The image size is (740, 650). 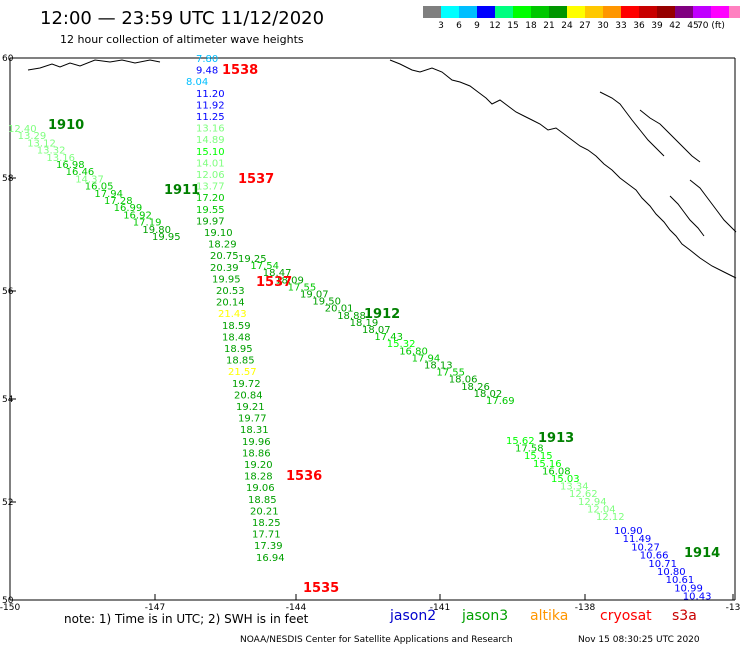 What do you see at coordinates (236, 337) in the screenshot?
I see `wave-height-value: 18.48` at bounding box center [236, 337].